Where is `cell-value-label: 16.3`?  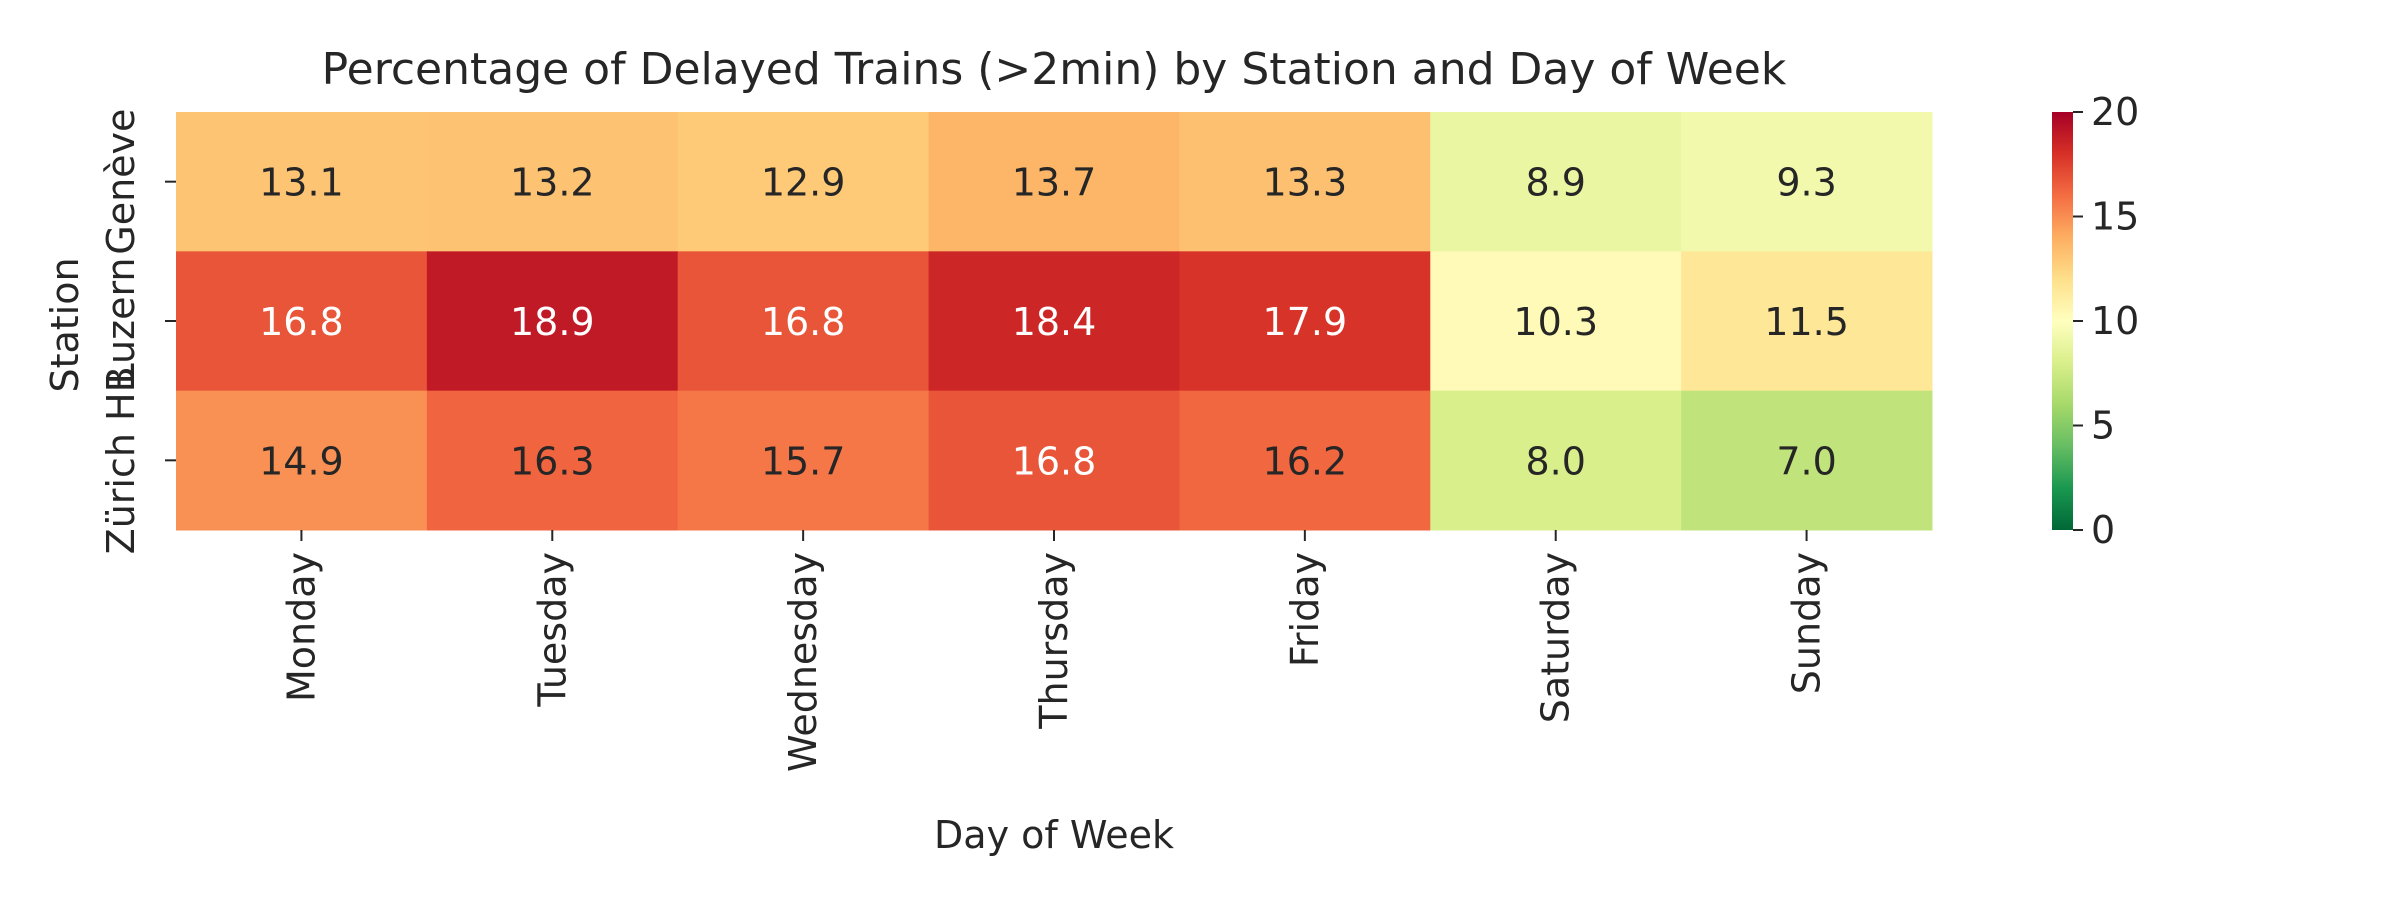 cell-value-label: 16.3 is located at coordinates (552, 461).